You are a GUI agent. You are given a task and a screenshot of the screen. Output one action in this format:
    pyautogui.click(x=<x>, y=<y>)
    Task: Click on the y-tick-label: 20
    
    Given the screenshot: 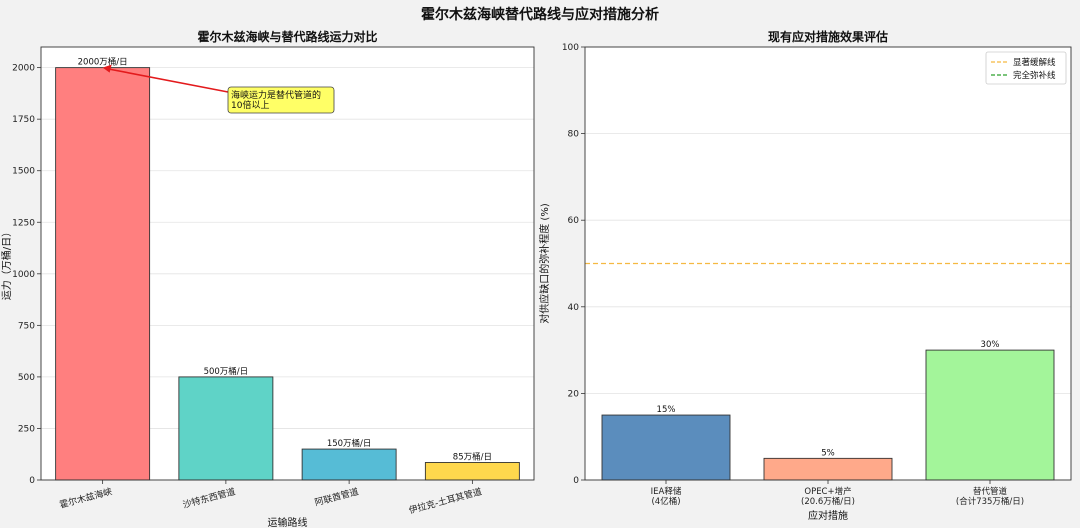 What is the action you would take?
    pyautogui.click(x=574, y=394)
    